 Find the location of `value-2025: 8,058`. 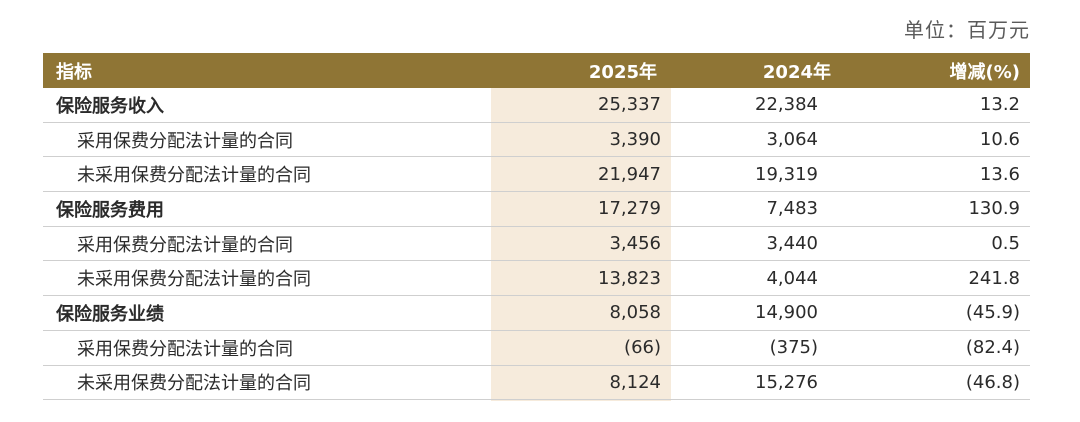

value-2025: 8,058 is located at coordinates (635, 313).